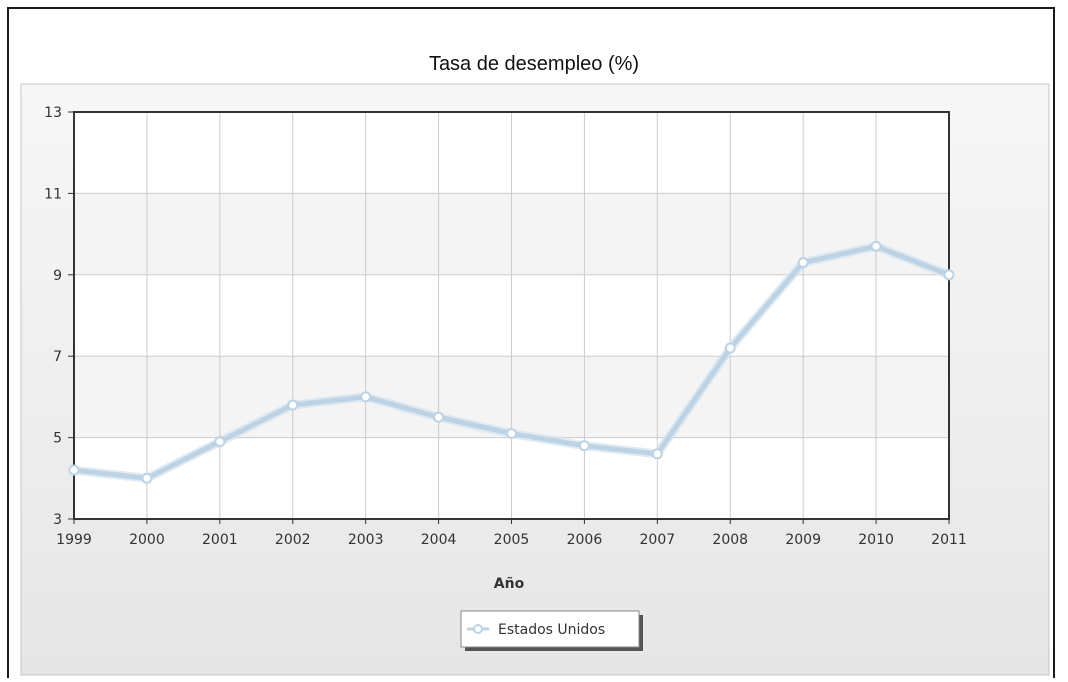 The height and width of the screenshot is (682, 1068). I want to click on x-tick-label: 2007, so click(658, 540).